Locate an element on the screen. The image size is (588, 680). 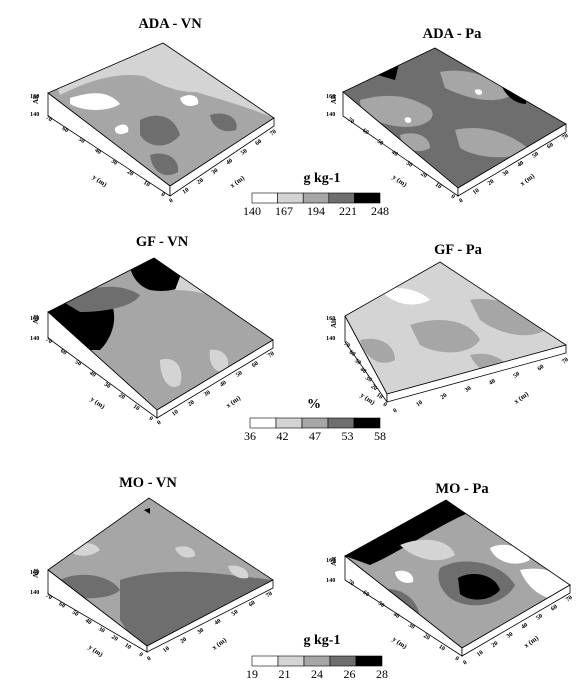
color-scale-gf: % 36 42 47 53 58 is located at coordinates (315, 420).